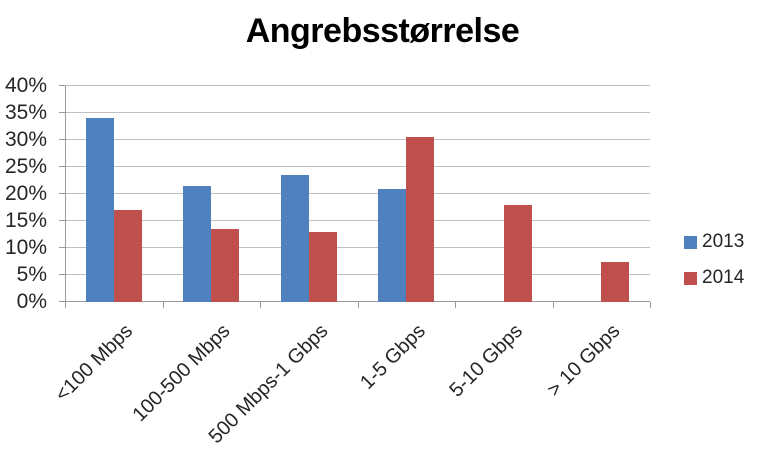 Image resolution: width=765 pixels, height=453 pixels. Describe the element at coordinates (723, 241) in the screenshot. I see `legend-label-2013: 2013` at that location.